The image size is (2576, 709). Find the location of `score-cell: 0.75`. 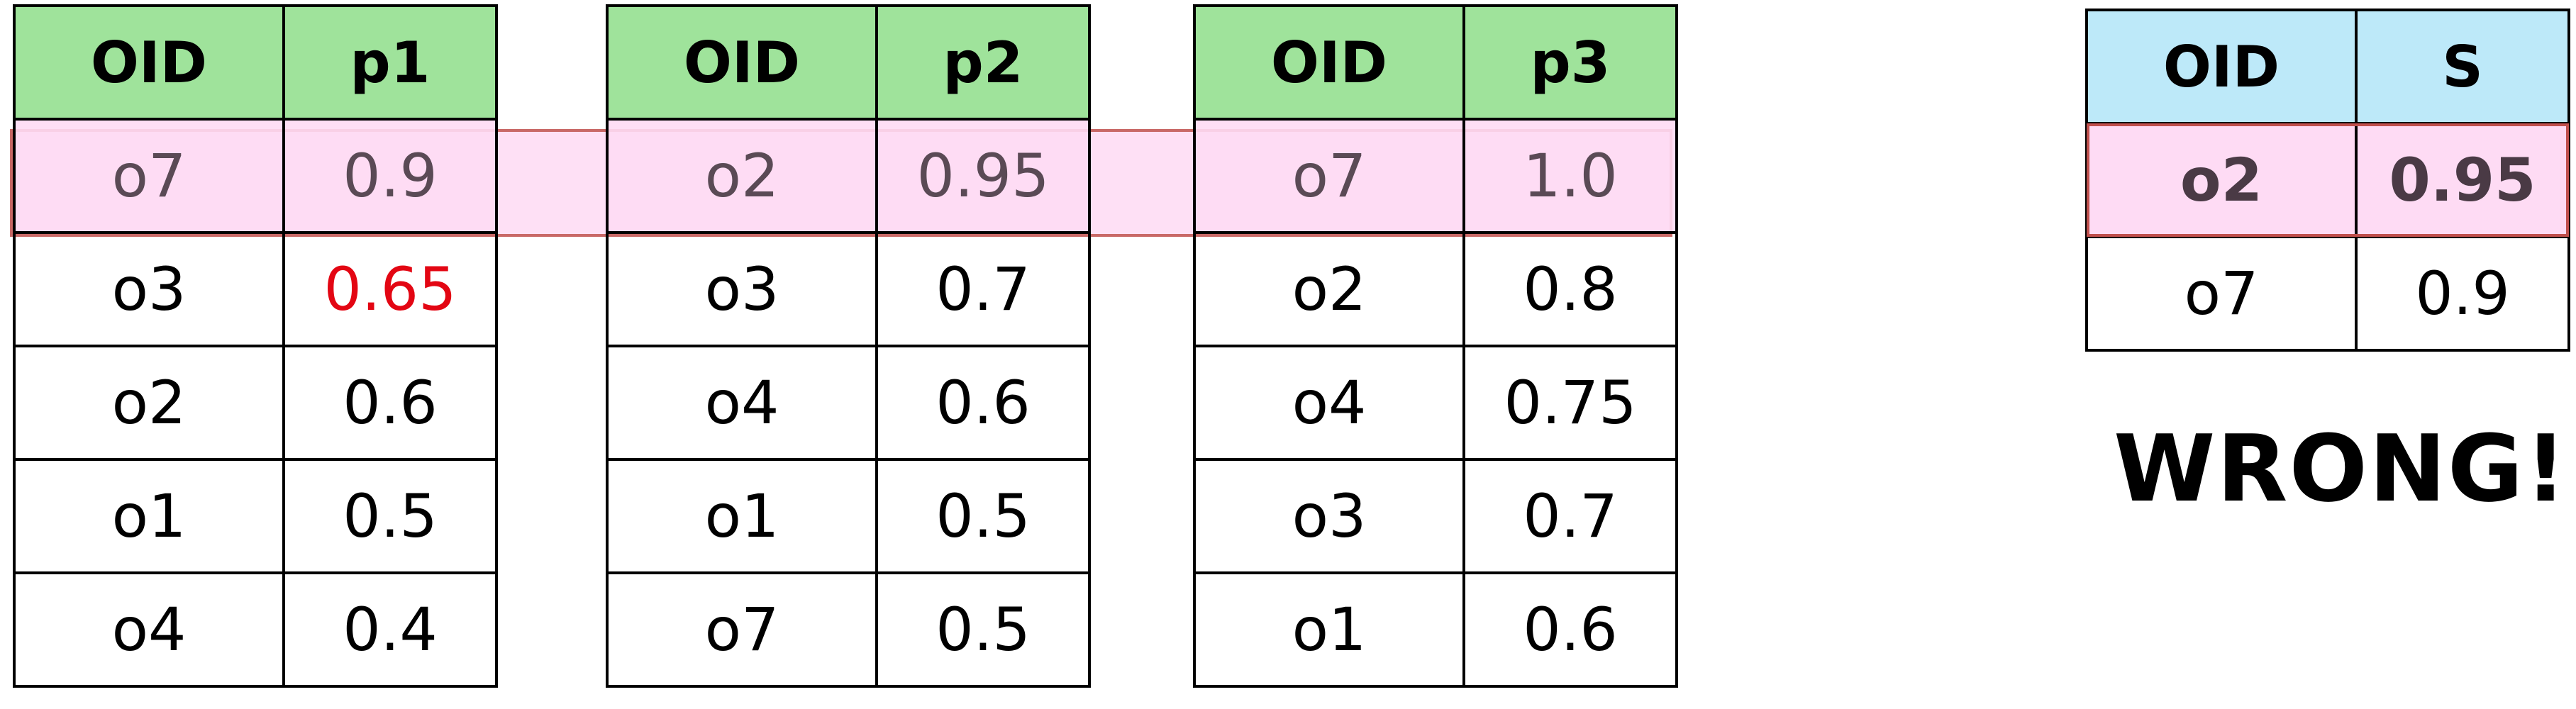

score-cell: 0.75 is located at coordinates (1570, 403).